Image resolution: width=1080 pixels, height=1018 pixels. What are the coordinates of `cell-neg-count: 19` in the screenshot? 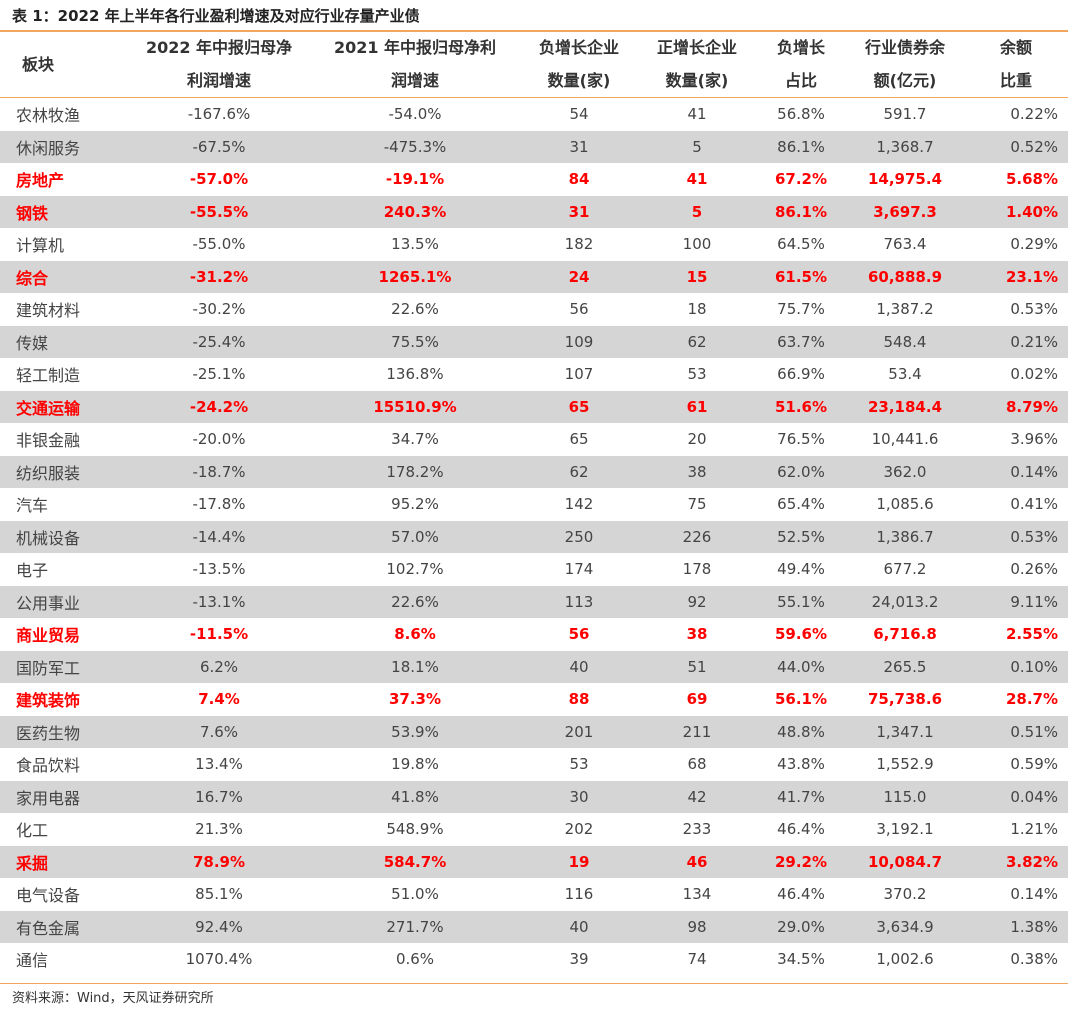 It's located at (579, 861).